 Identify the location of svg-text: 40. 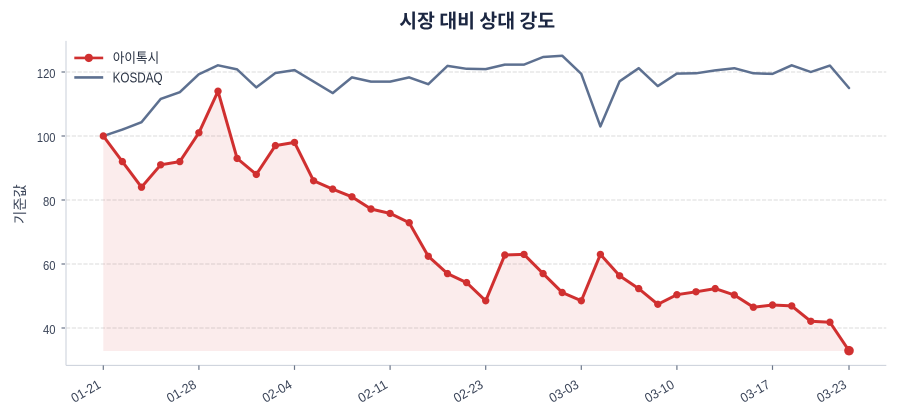
(49, 330).